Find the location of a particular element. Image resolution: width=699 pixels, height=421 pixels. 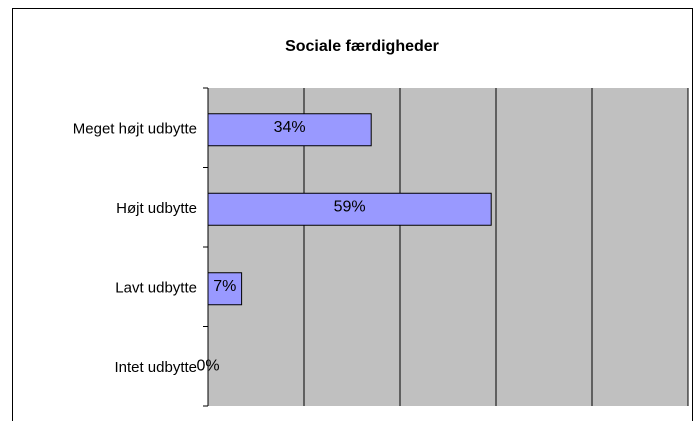

y-tick-label: Meget højt udbytte is located at coordinates (135, 129).